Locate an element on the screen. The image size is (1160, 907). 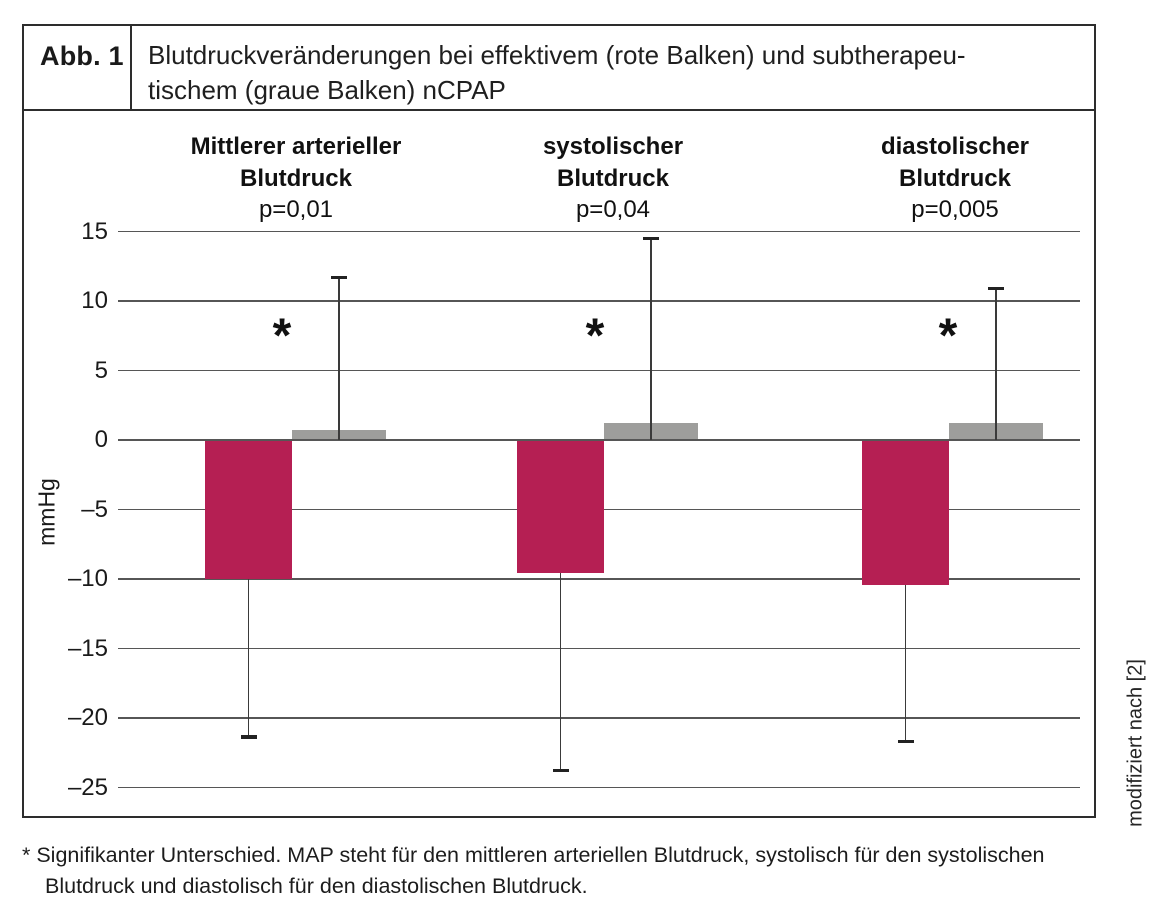
figure-caption-line2: tischem (graue Balken) nCPAP is located at coordinates (327, 90).